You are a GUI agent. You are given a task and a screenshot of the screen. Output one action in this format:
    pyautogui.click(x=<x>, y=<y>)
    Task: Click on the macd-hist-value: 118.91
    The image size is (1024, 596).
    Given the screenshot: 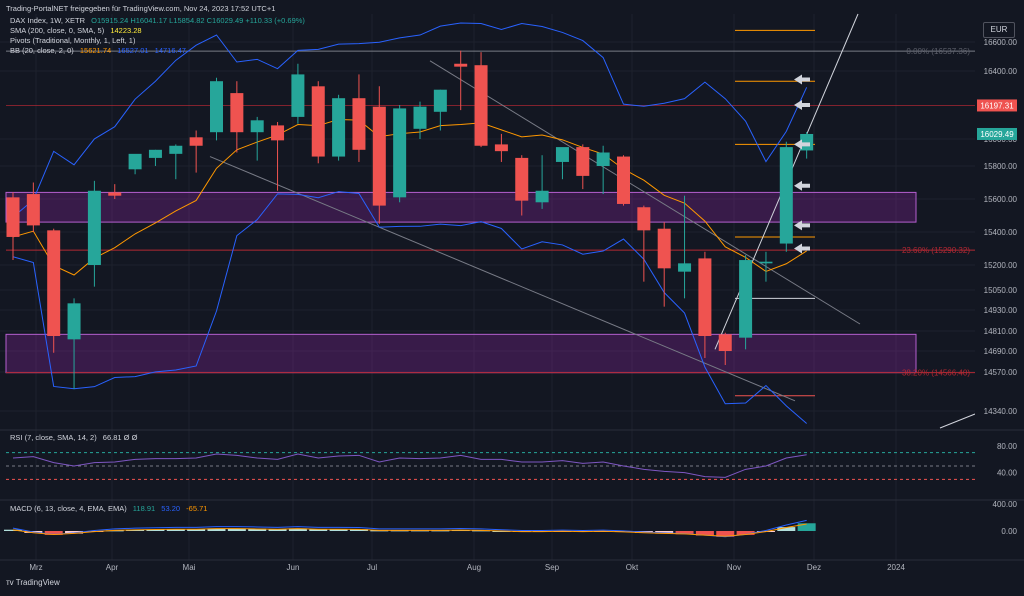 What is the action you would take?
    pyautogui.click(x=144, y=508)
    